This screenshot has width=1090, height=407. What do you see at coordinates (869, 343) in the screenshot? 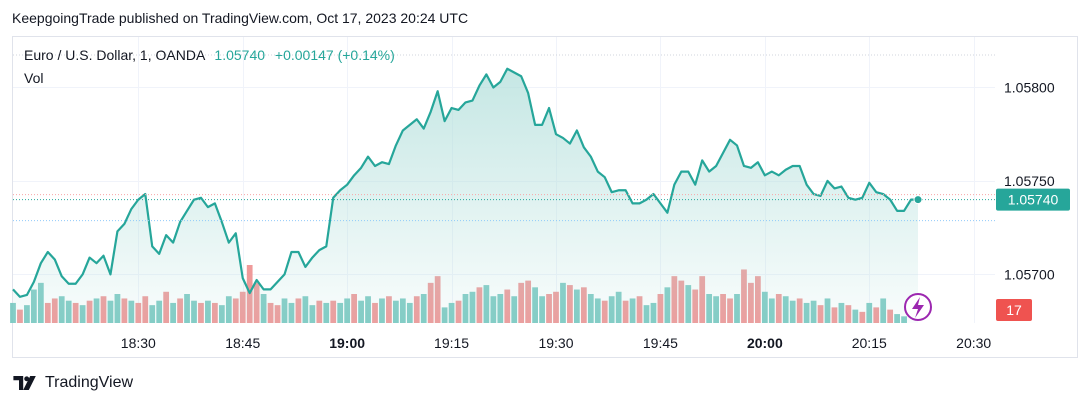
I see `x-tick-label: 20:15` at bounding box center [869, 343].